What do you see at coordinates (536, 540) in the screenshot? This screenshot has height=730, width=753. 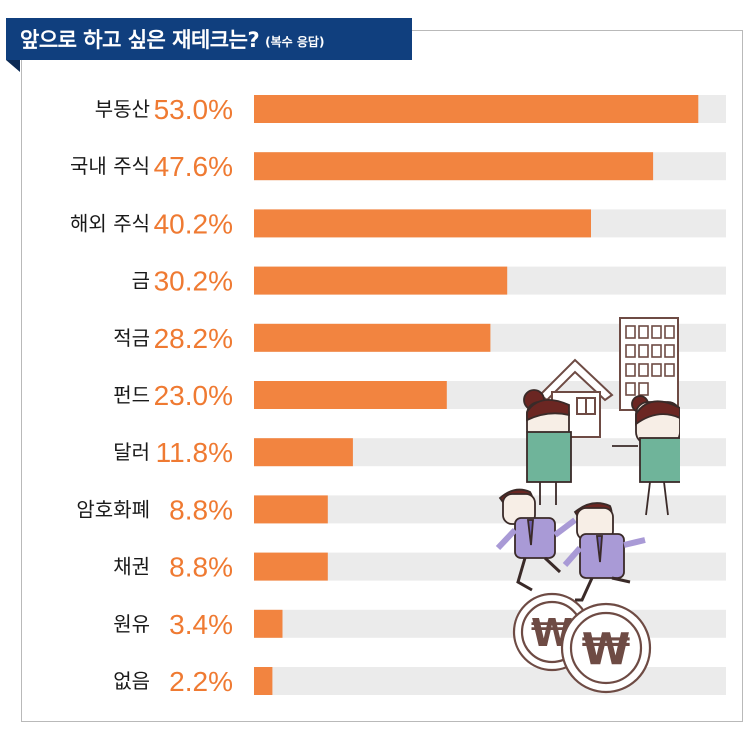 I see `running-man-left` at bounding box center [536, 540].